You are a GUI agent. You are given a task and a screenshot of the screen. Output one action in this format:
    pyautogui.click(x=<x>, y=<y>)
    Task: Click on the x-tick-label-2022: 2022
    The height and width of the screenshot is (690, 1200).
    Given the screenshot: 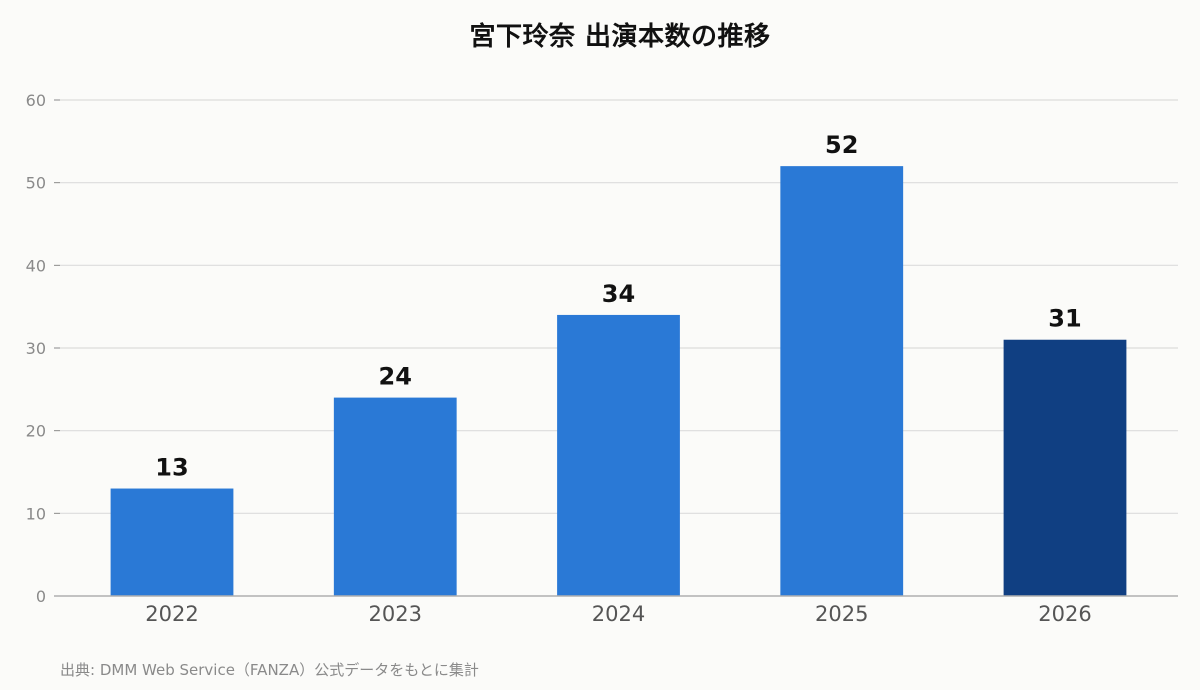 What is the action you would take?
    pyautogui.click(x=171, y=614)
    